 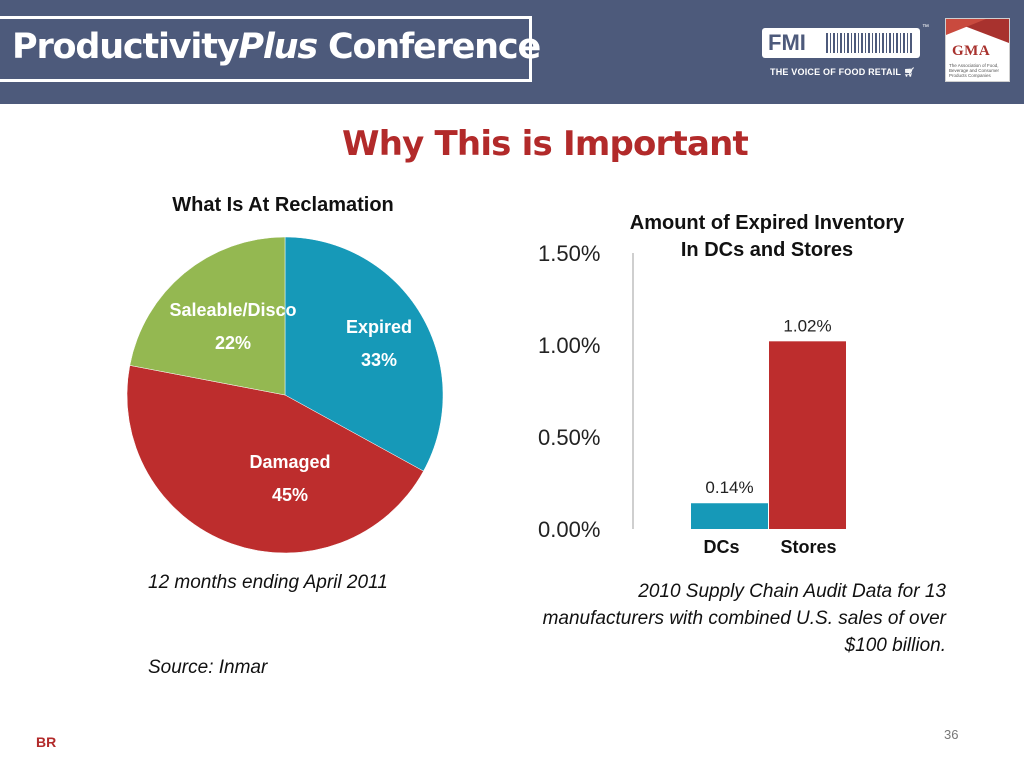 I want to click on fmi-logo: FMI ™ THE VOICE OF FOOD RETAIL 🛒︎, so click(x=846, y=52).